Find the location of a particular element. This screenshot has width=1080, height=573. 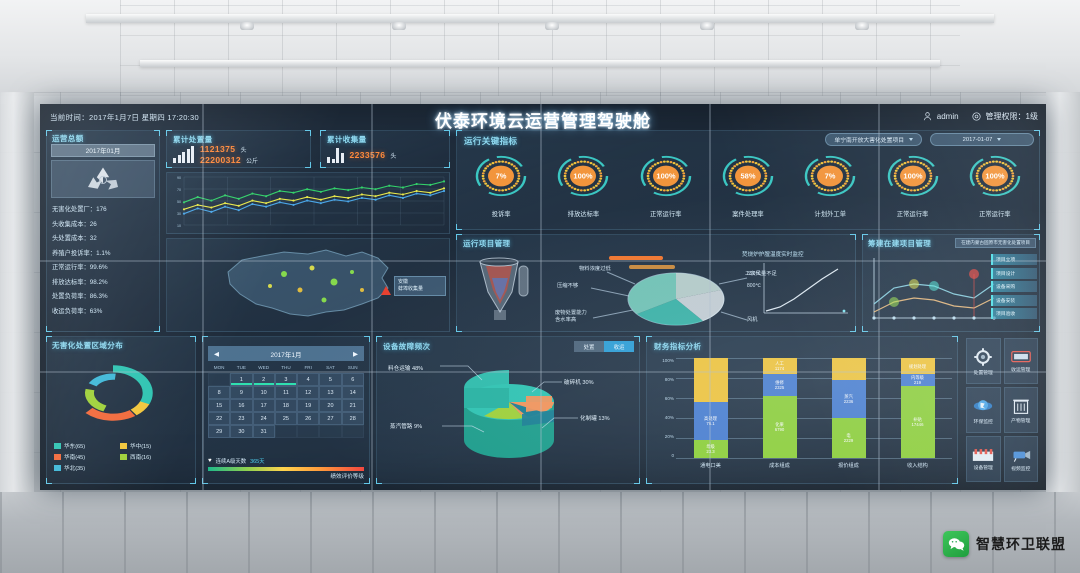

calendar-day: 28 is located at coordinates (352, 418).